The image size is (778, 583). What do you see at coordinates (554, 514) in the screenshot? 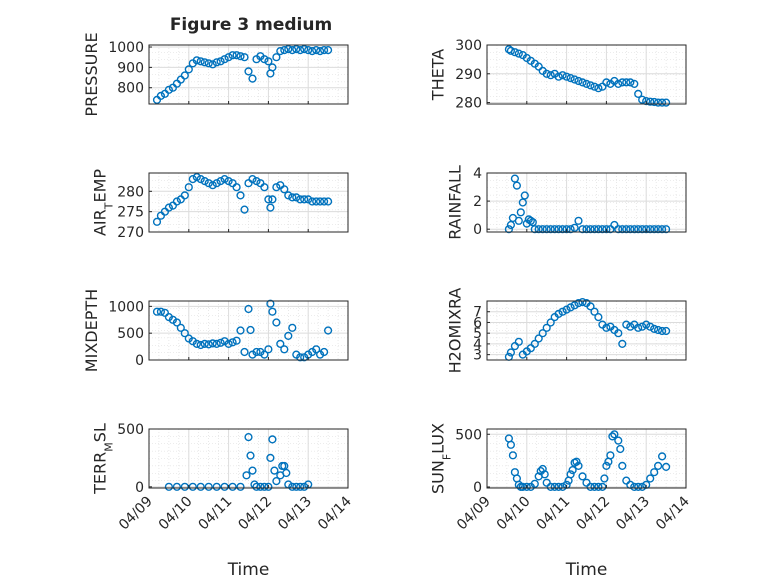
I see `x-tick-label: 04/11` at bounding box center [554, 514].